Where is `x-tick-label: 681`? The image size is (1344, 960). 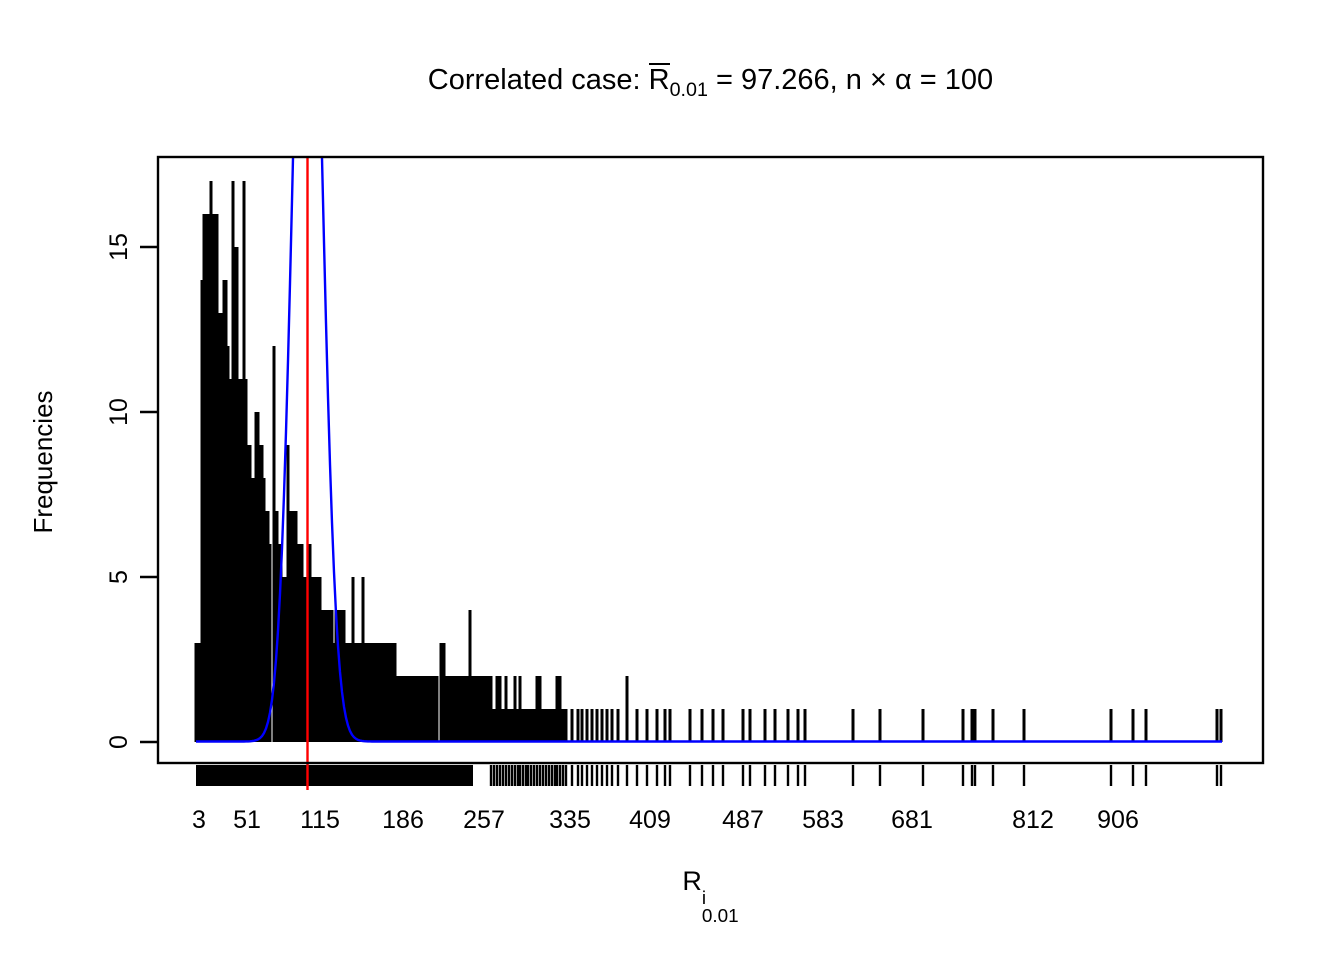
x-tick-label: 681 is located at coordinates (912, 820).